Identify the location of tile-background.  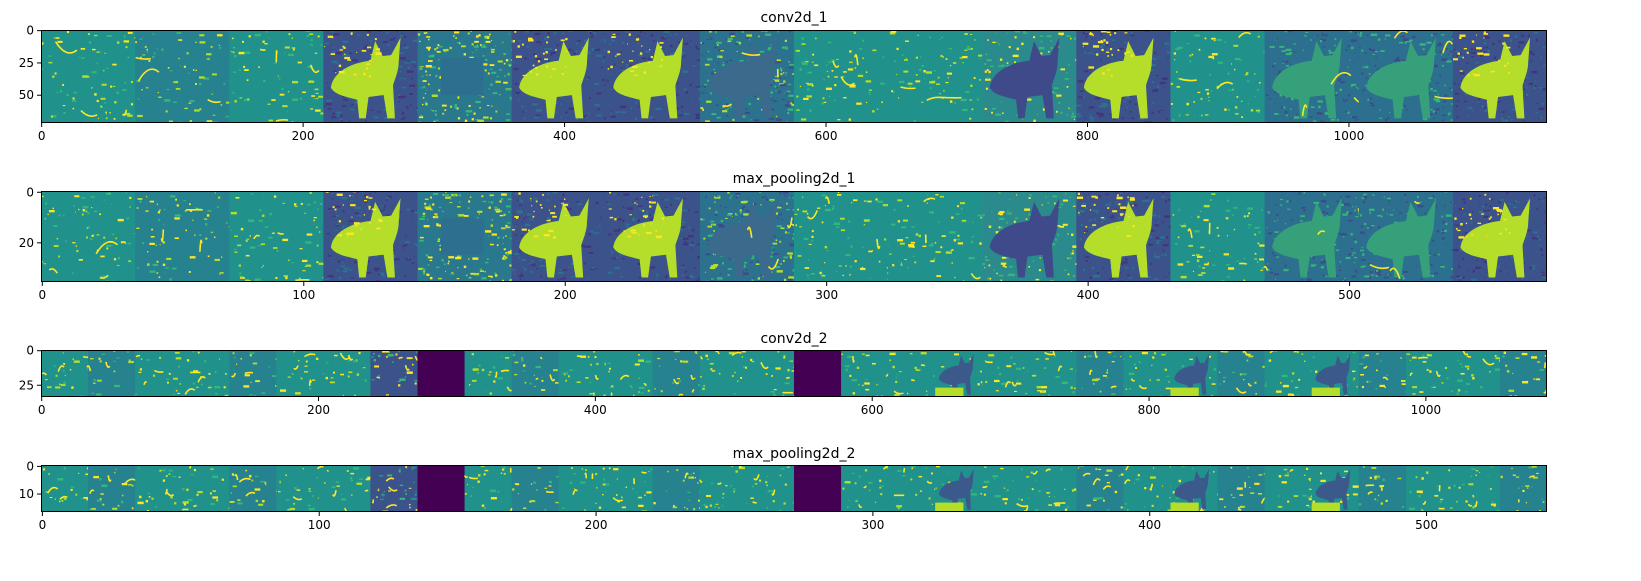
(1218, 76).